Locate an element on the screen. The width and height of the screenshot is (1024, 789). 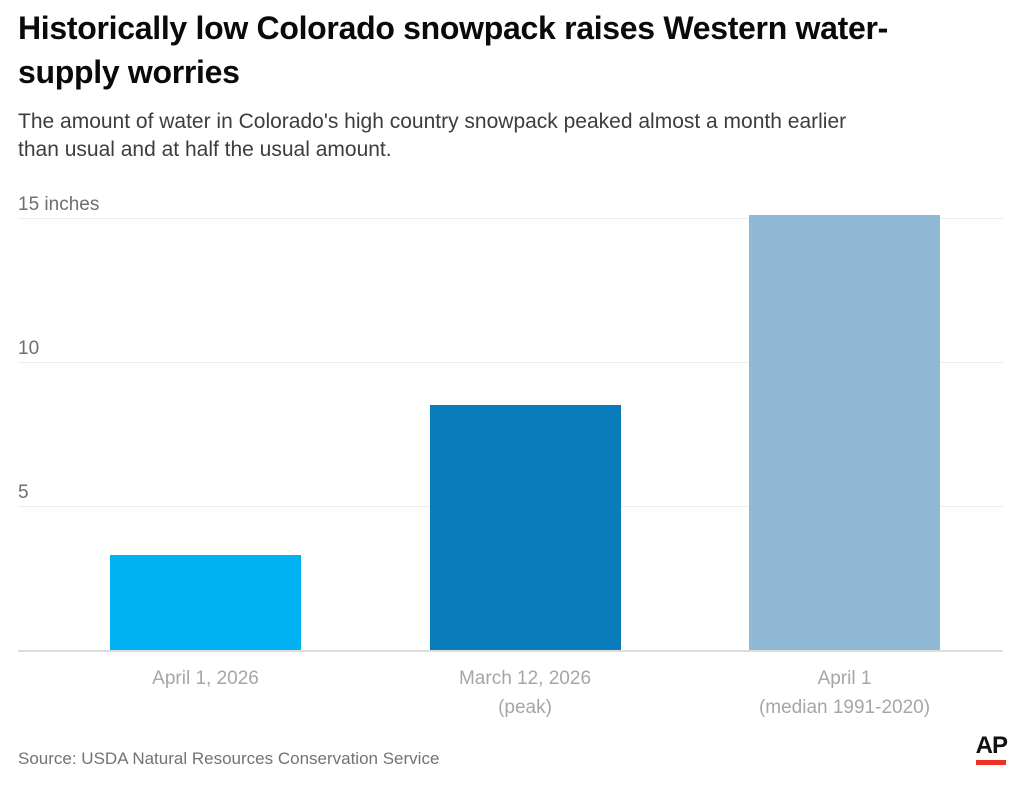
y-axis-tick-label: 10 is located at coordinates (29, 348).